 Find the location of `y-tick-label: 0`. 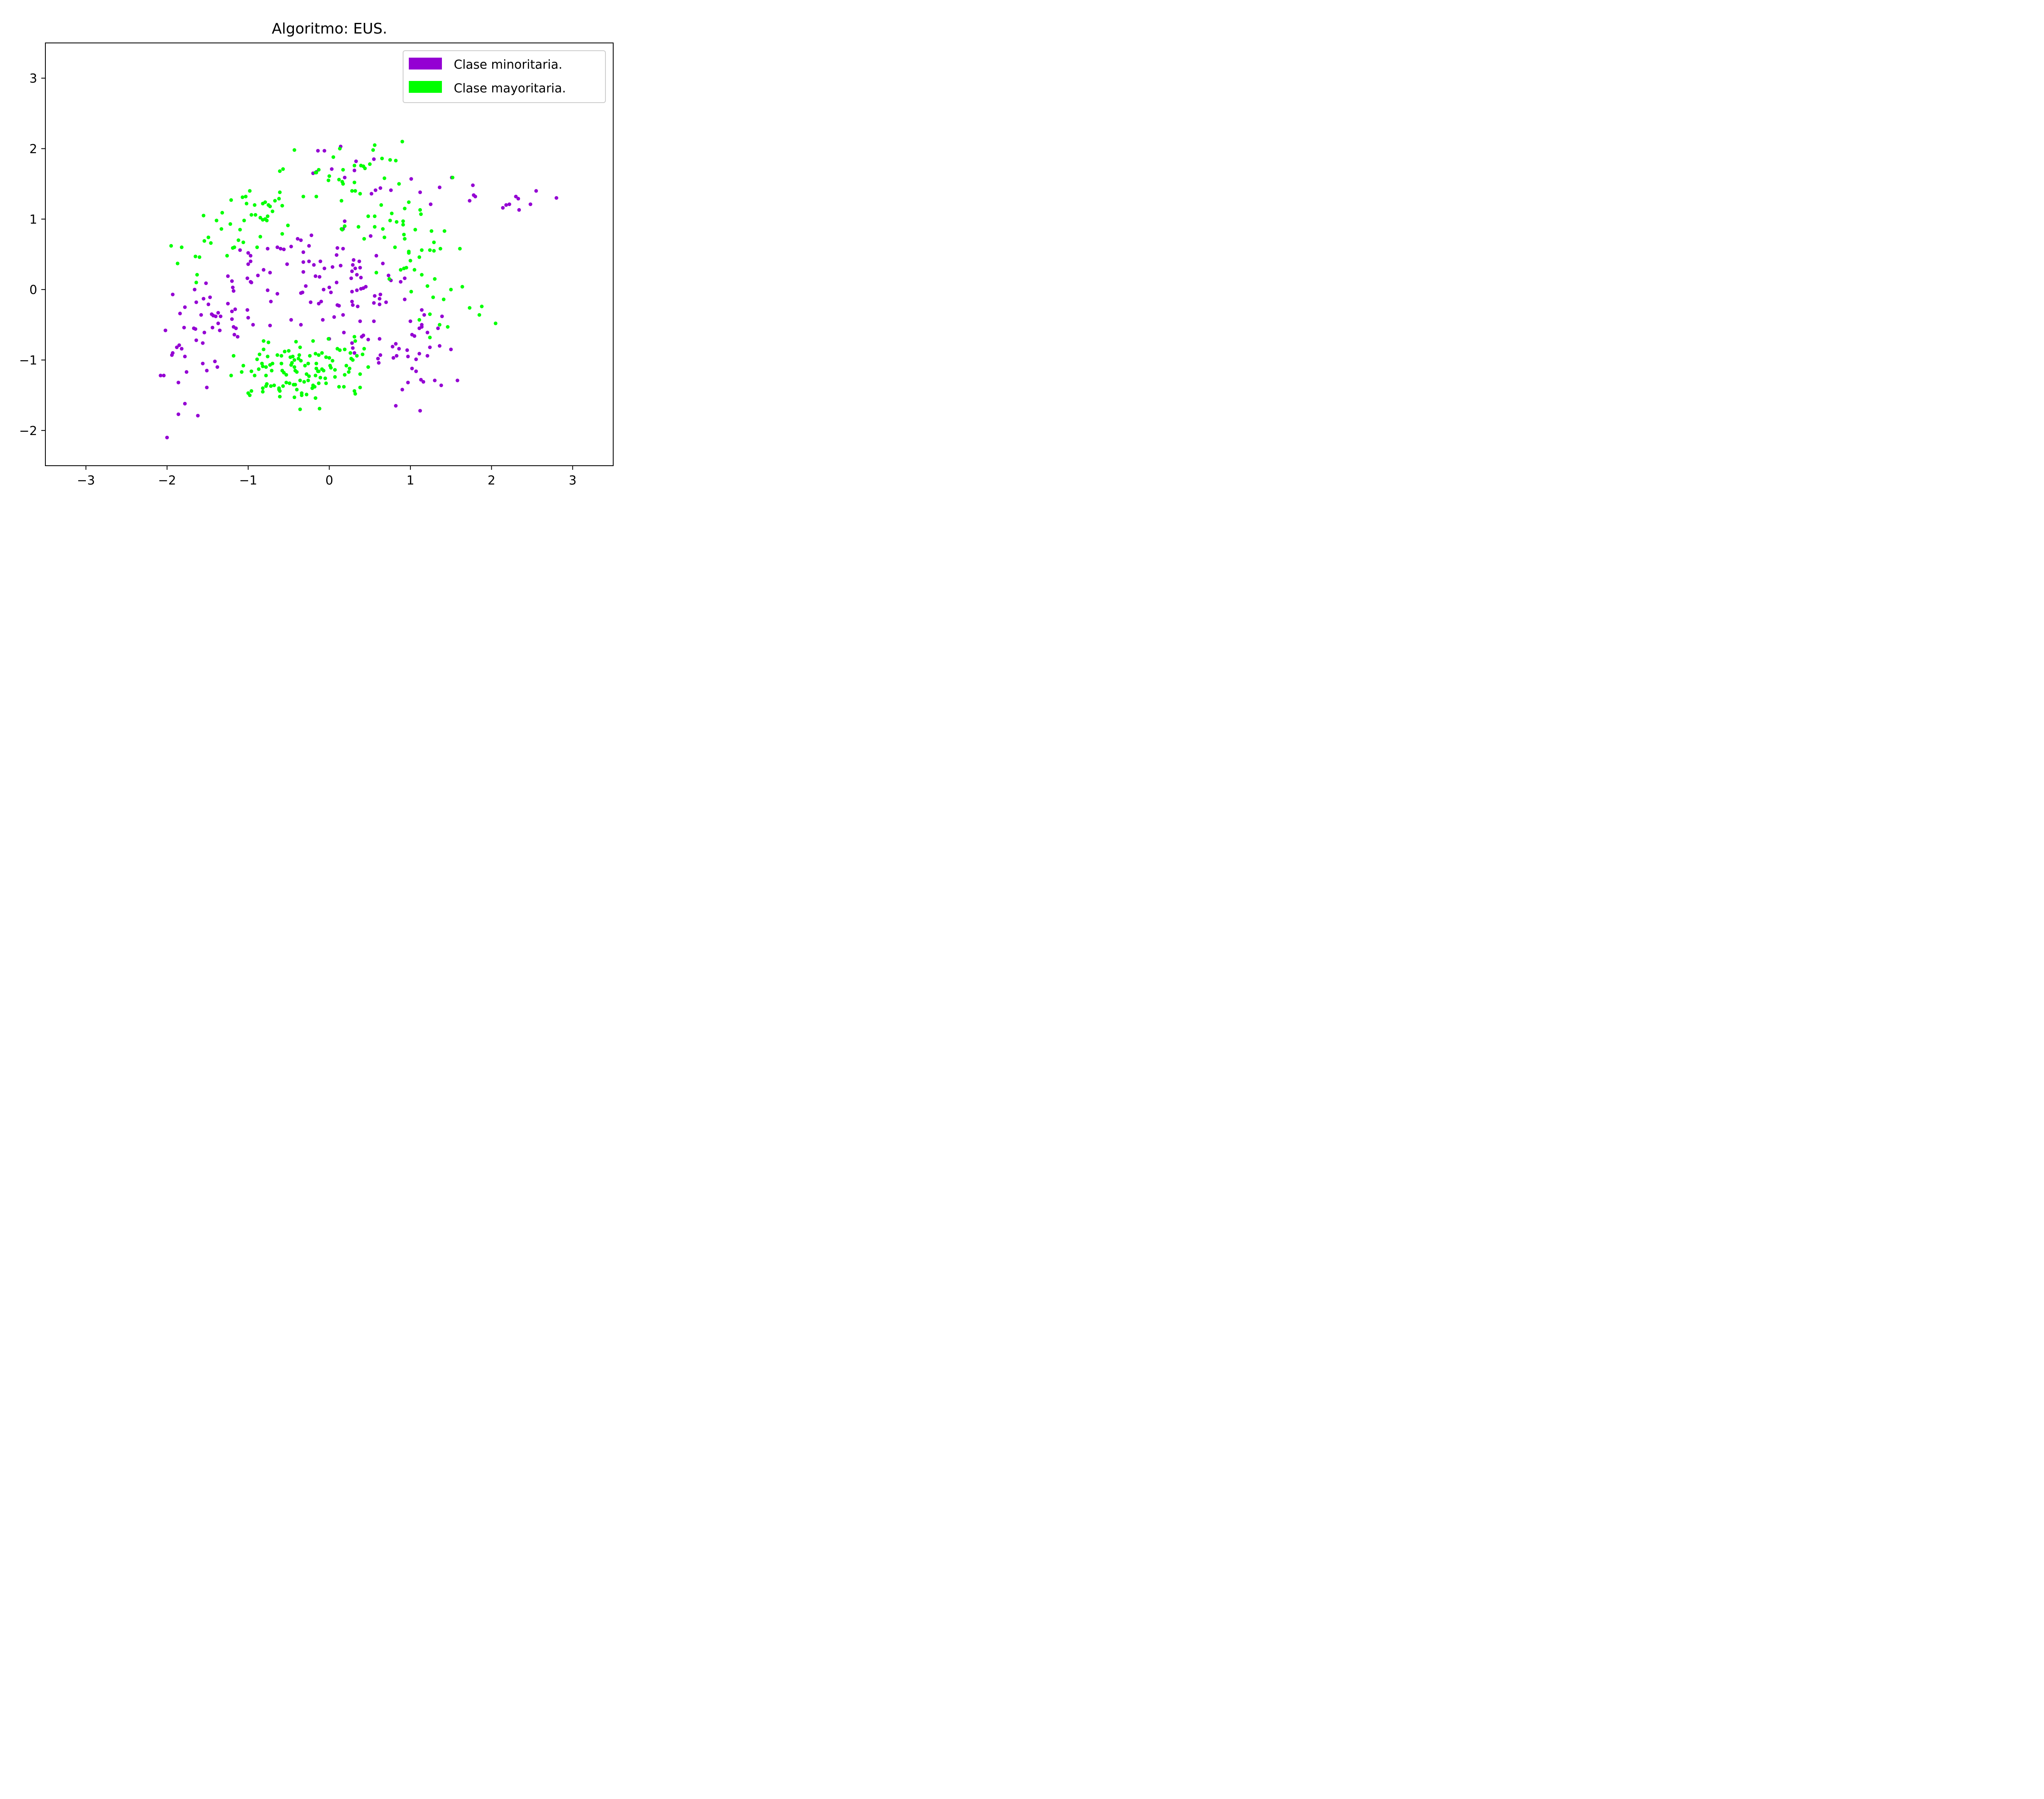

y-tick-label: 0 is located at coordinates (33, 290).